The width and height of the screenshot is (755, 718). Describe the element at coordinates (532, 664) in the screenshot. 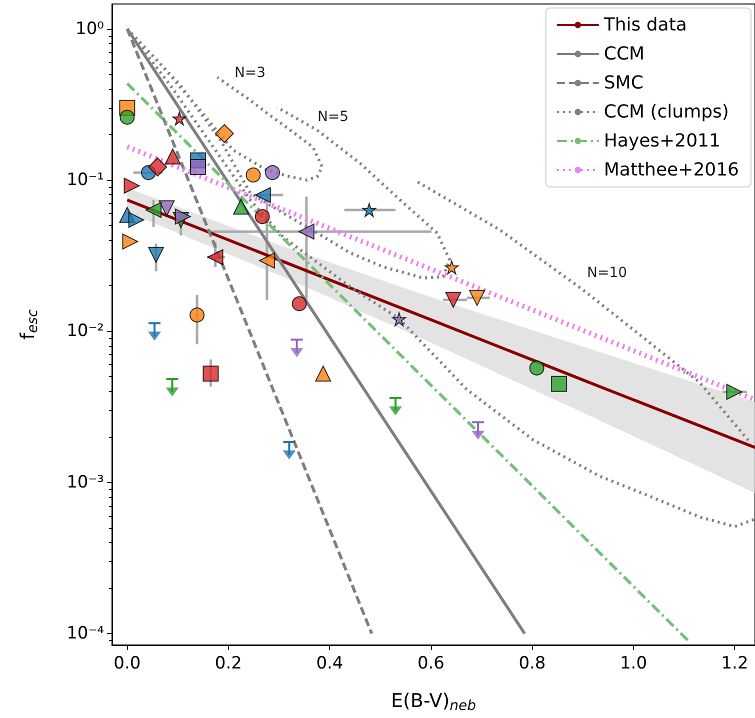

I see `x-tick-label: 0.8` at that location.